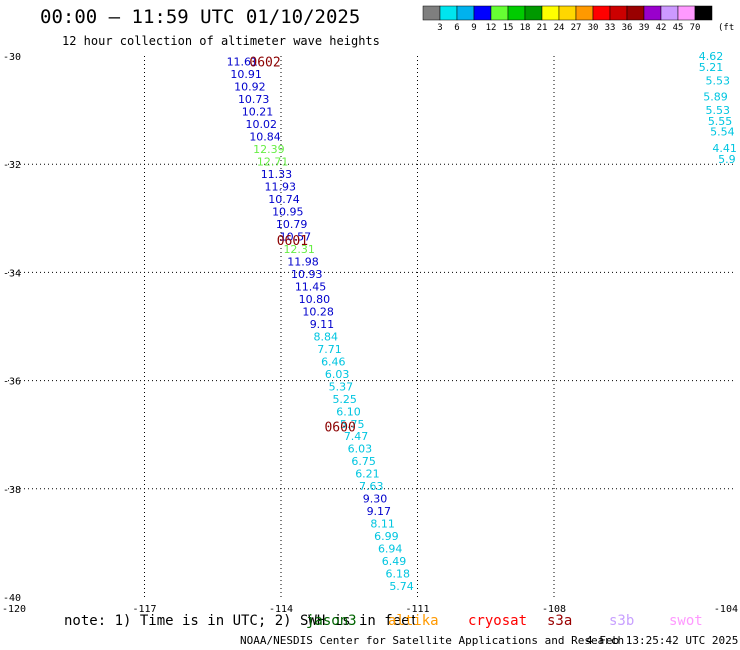  Describe the element at coordinates (307, 274) in the screenshot. I see `wave-height-value: 10.93` at that location.